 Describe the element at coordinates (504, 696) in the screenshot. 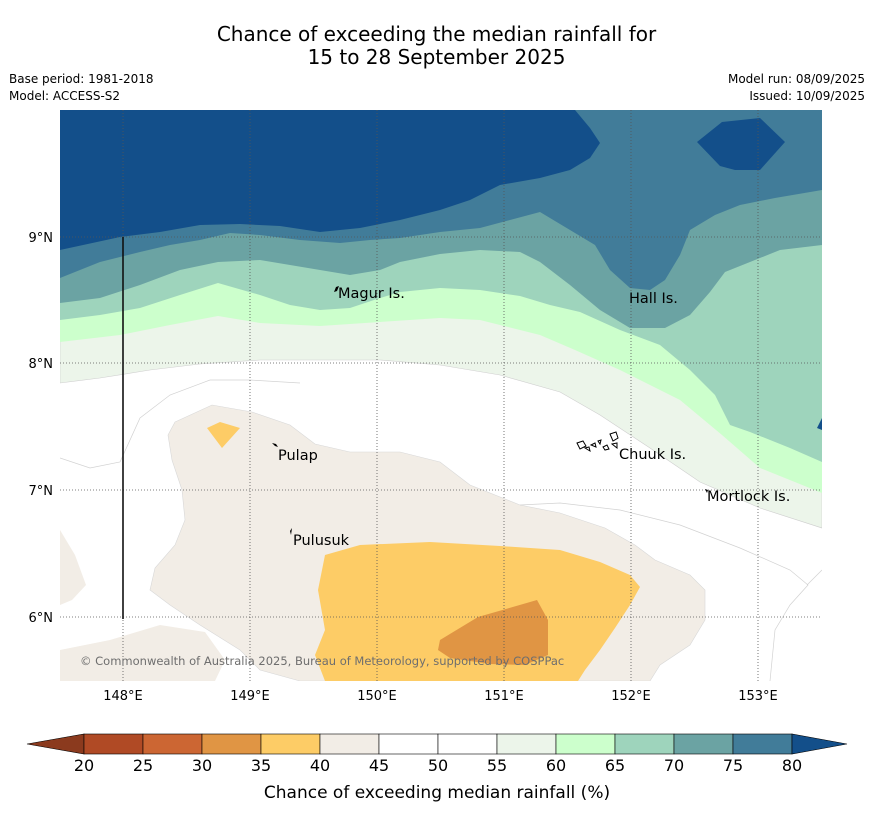

I see `lon-label: 151°E` at that location.